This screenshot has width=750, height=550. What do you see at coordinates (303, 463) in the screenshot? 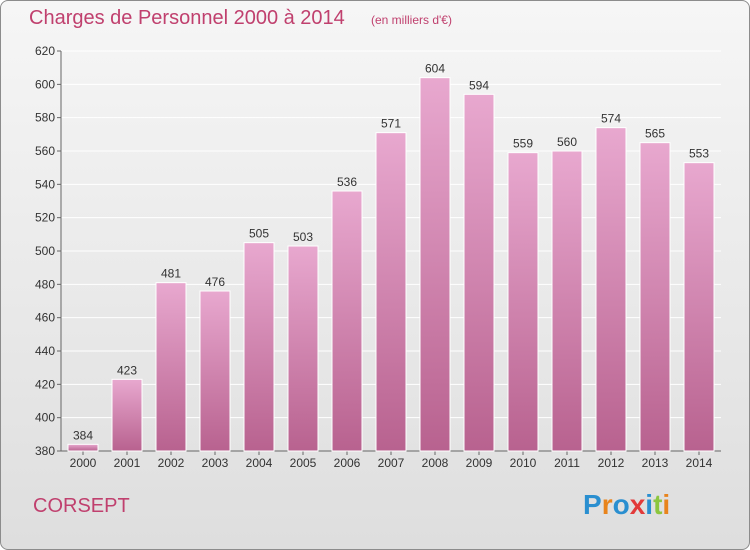
I see `x-tick-label: 2005` at bounding box center [303, 463].